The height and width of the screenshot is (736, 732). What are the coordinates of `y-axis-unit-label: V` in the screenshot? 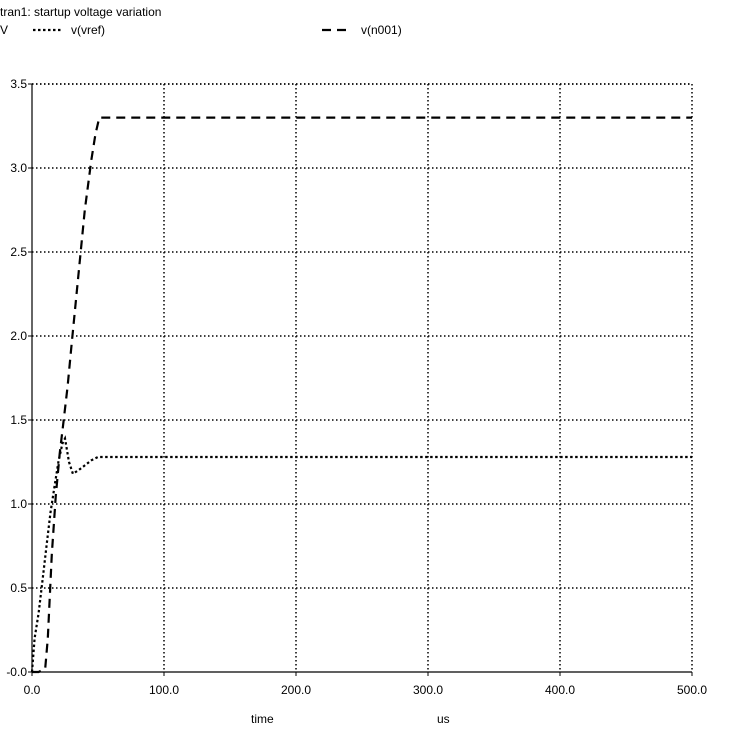 It's located at (4, 30).